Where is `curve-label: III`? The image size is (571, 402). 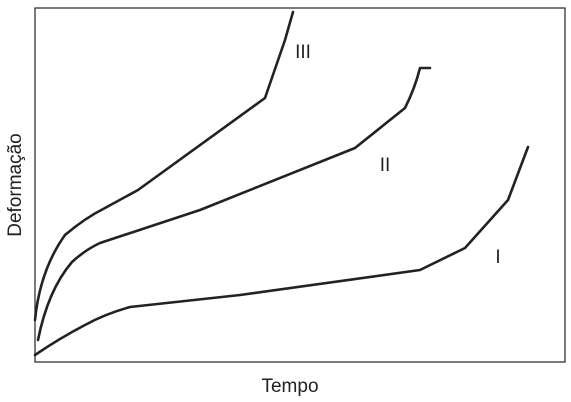
curve-label: III is located at coordinates (303, 52).